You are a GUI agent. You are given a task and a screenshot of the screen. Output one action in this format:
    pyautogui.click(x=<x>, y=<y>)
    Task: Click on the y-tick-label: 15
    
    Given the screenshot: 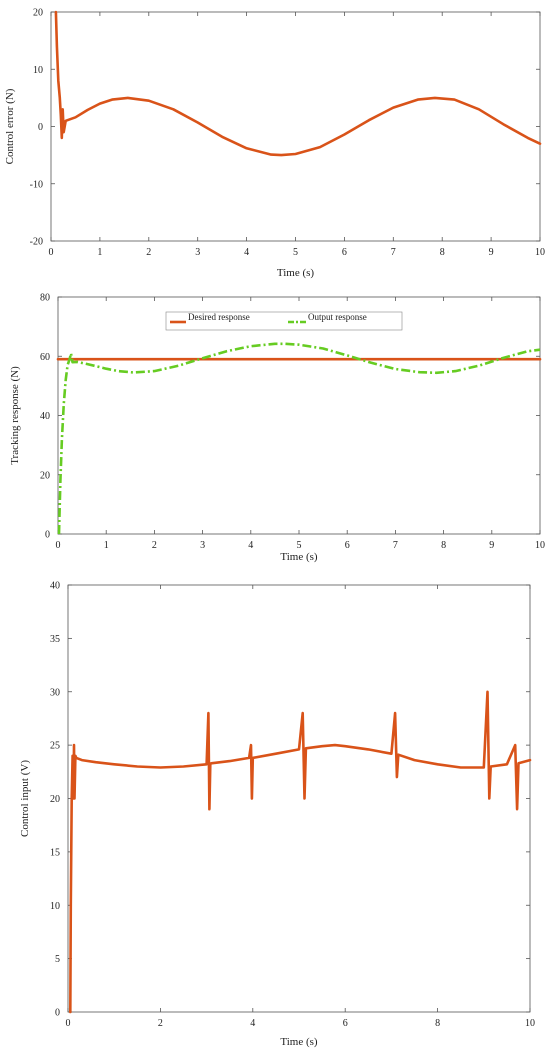 What is the action you would take?
    pyautogui.click(x=55, y=852)
    